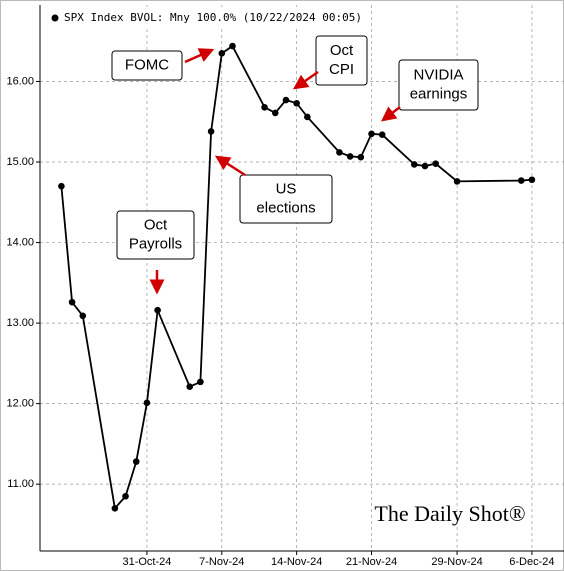  I want to click on y-tick-label: 13.00, so click(20, 323).